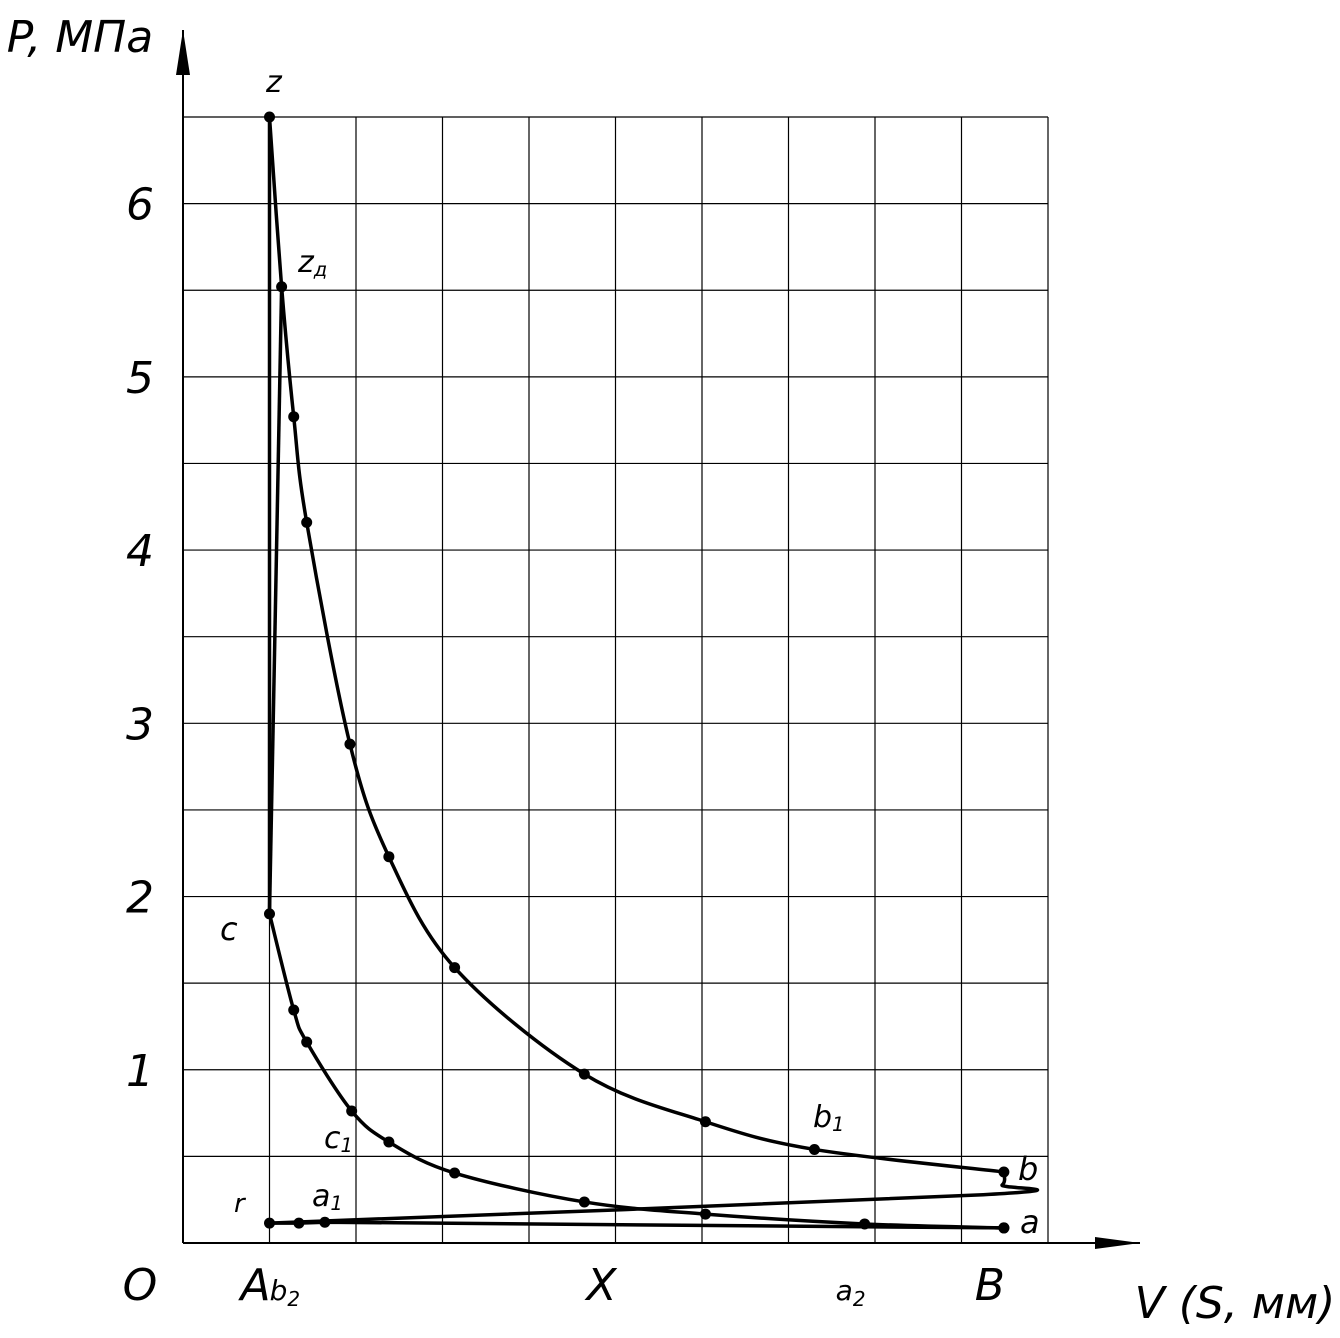 The image size is (1340, 1338). I want to click on point-label: z, so click(274, 82).